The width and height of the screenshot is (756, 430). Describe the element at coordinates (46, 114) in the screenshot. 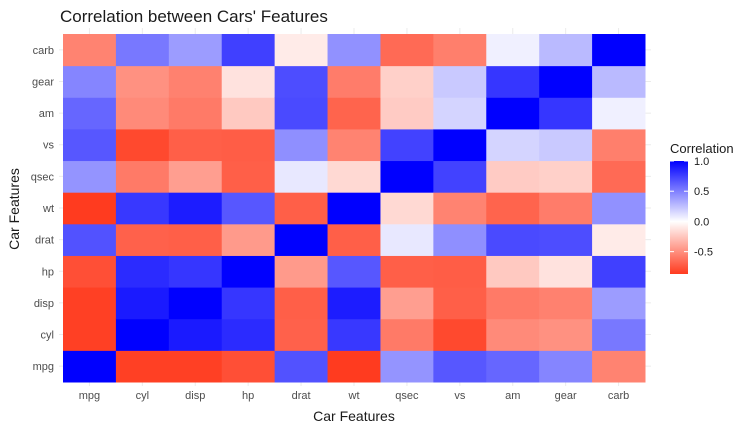

I see `y-tick-label: am` at that location.